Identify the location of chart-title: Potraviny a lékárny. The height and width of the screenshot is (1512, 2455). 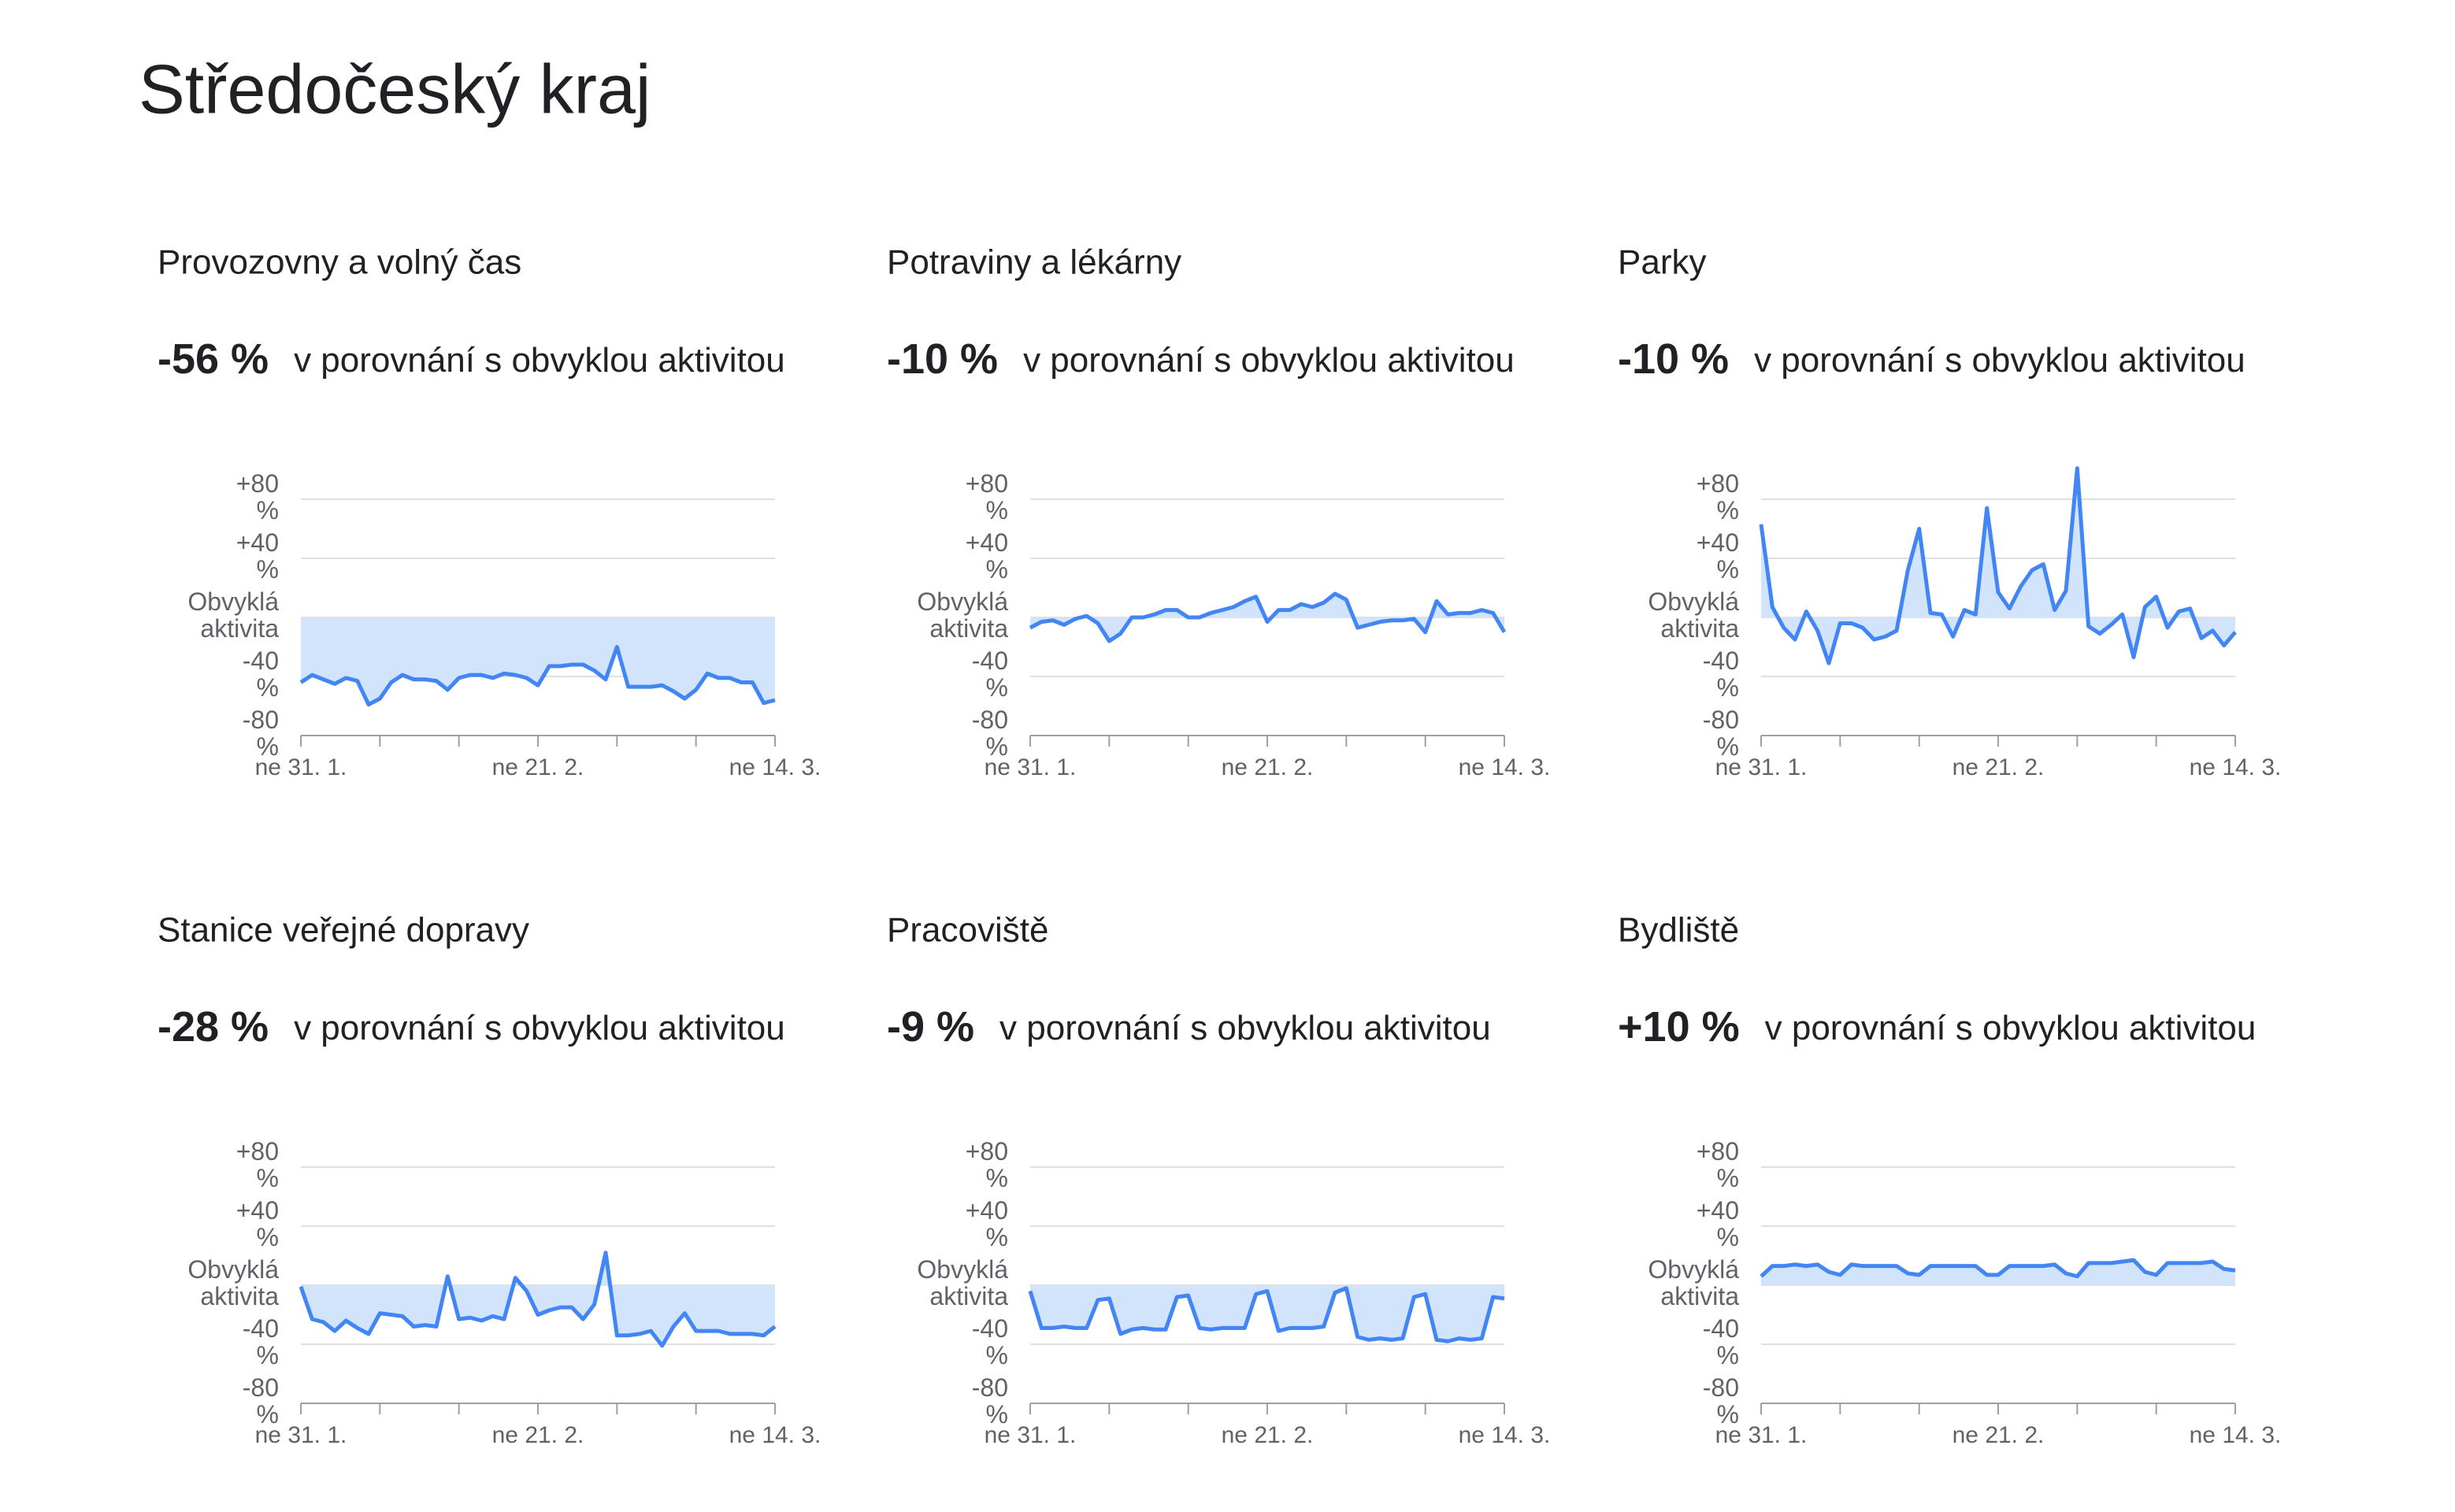
(1034, 262).